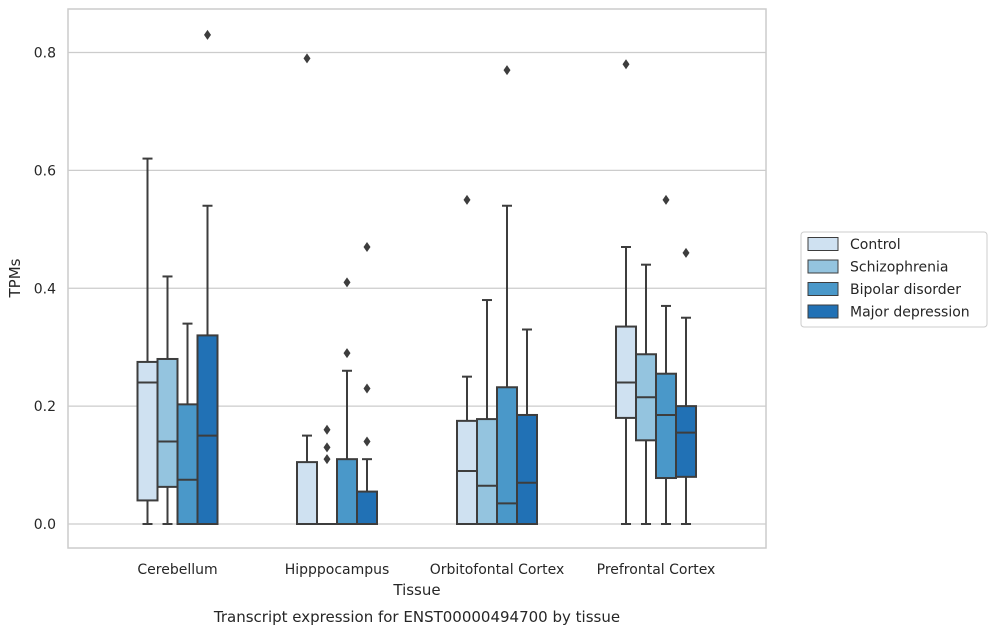 The width and height of the screenshot is (997, 634). Describe the element at coordinates (45, 54) in the screenshot. I see `y-tick-label: 0.8` at that location.